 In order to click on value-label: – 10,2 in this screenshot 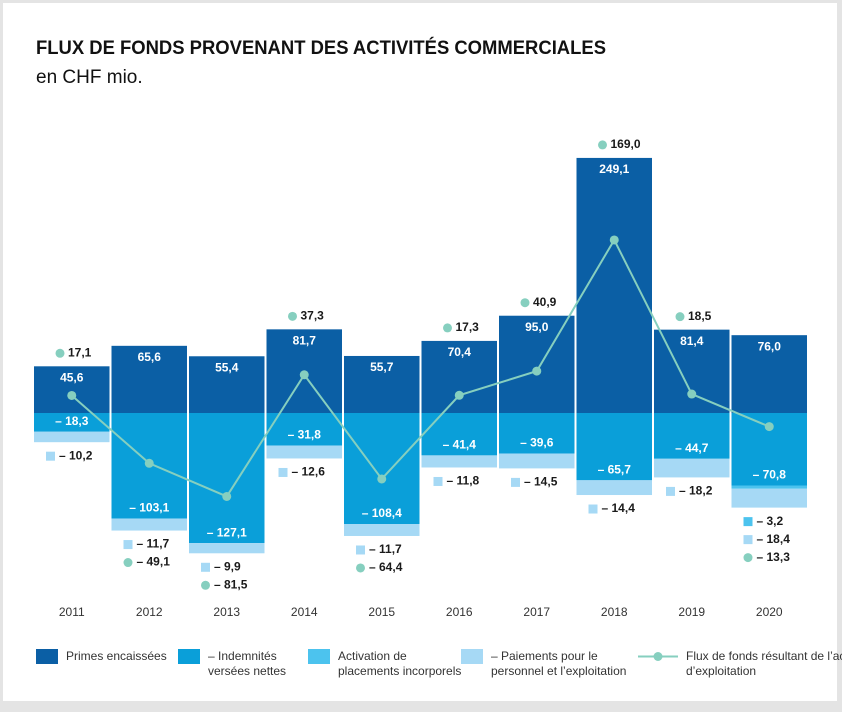, I will do `click(76, 455)`.